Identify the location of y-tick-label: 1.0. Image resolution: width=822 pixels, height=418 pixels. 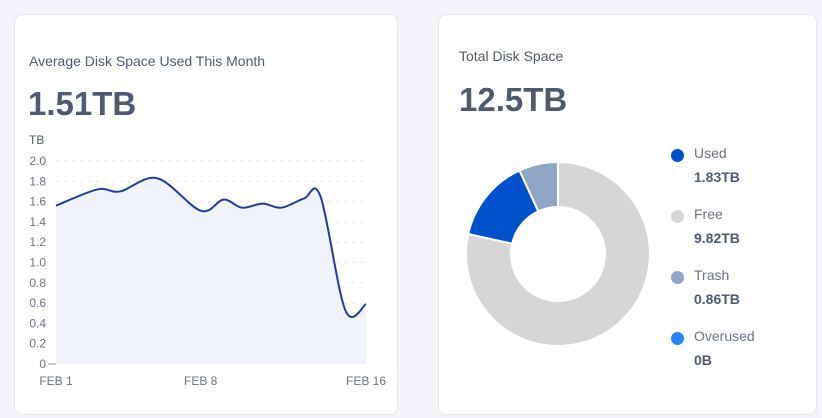
(37, 263).